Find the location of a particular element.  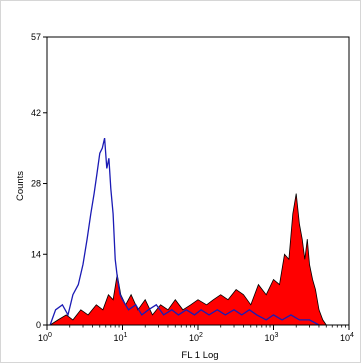

x-tick-label: 10⁴ is located at coordinates (347, 337).